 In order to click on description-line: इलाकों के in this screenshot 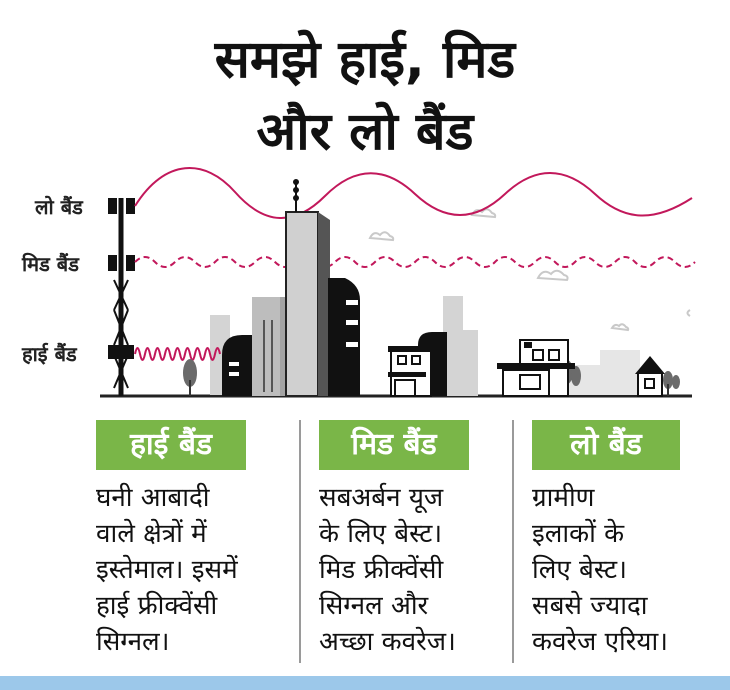, I will do `click(578, 534)`.